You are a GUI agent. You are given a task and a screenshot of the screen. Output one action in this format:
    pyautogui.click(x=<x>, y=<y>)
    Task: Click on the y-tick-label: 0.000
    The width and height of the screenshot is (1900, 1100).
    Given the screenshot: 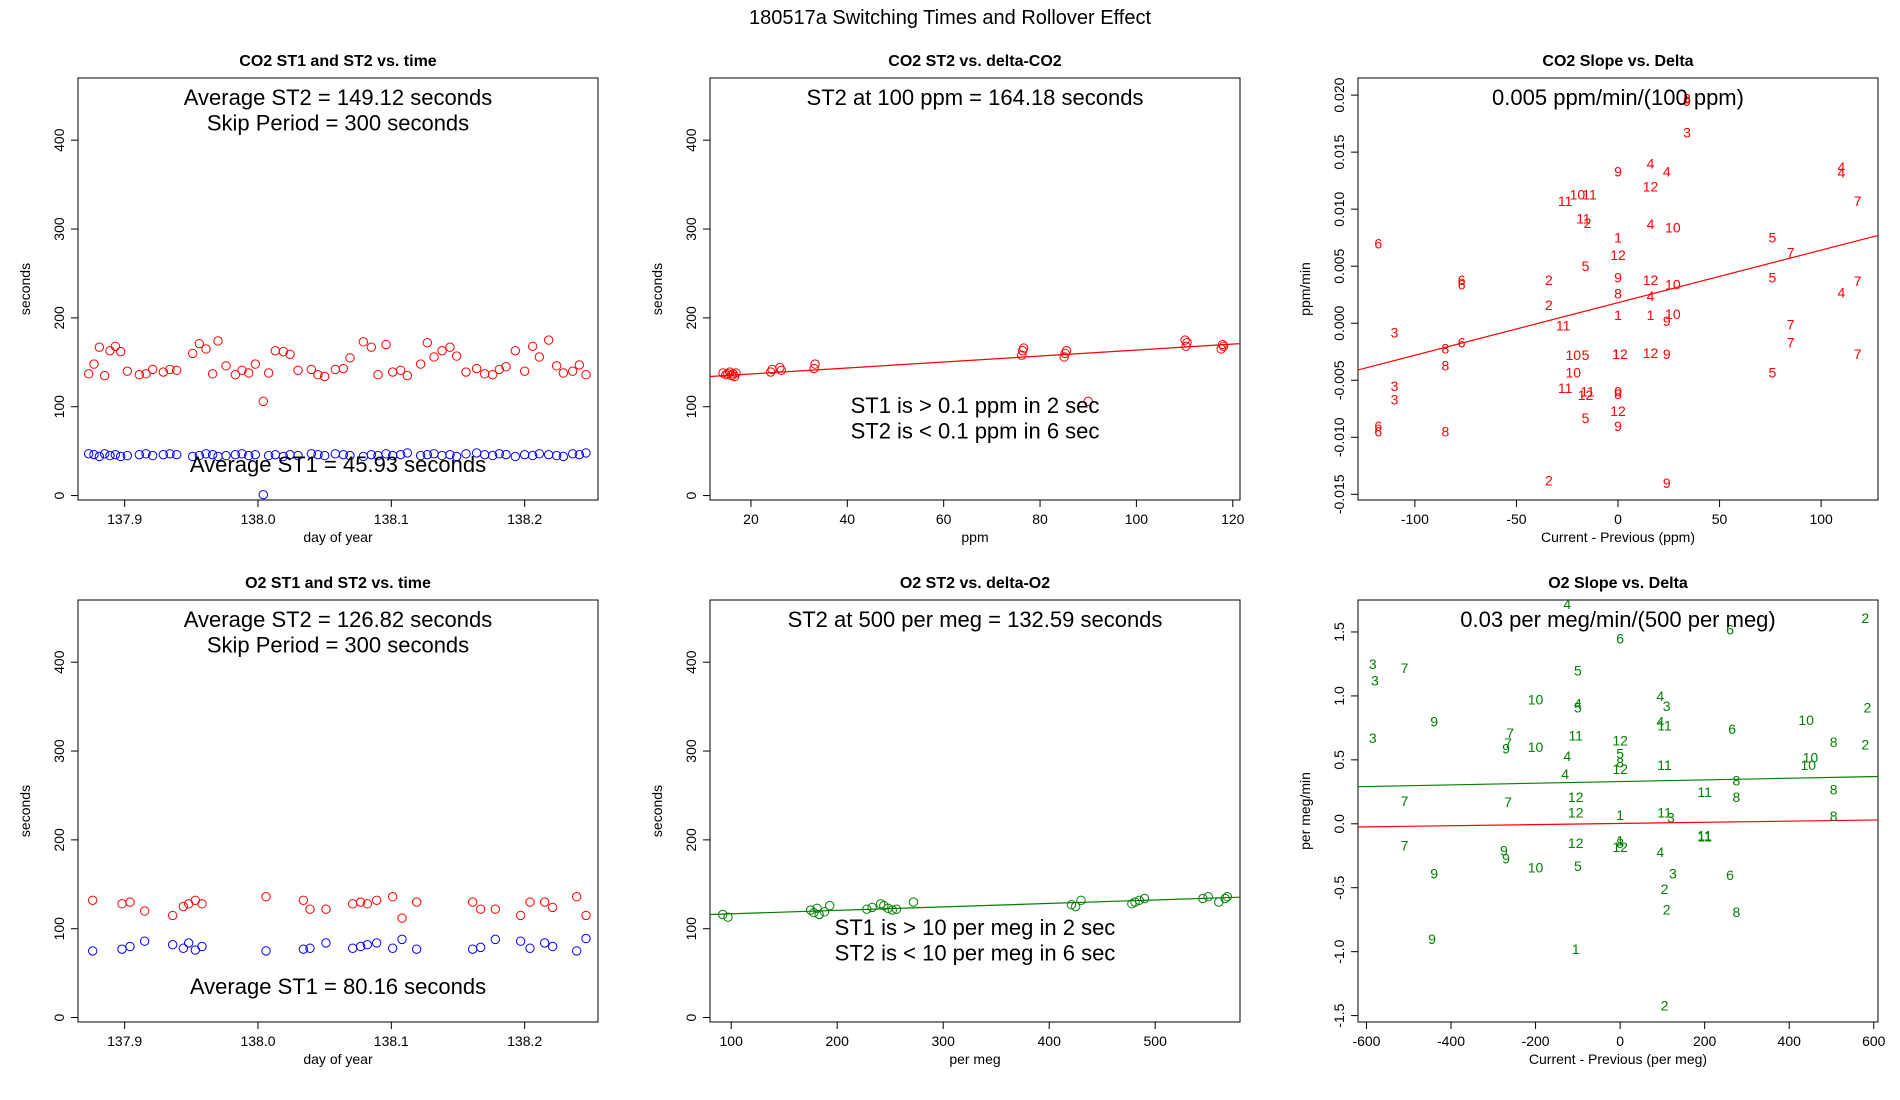 What is the action you would take?
    pyautogui.click(x=1339, y=322)
    